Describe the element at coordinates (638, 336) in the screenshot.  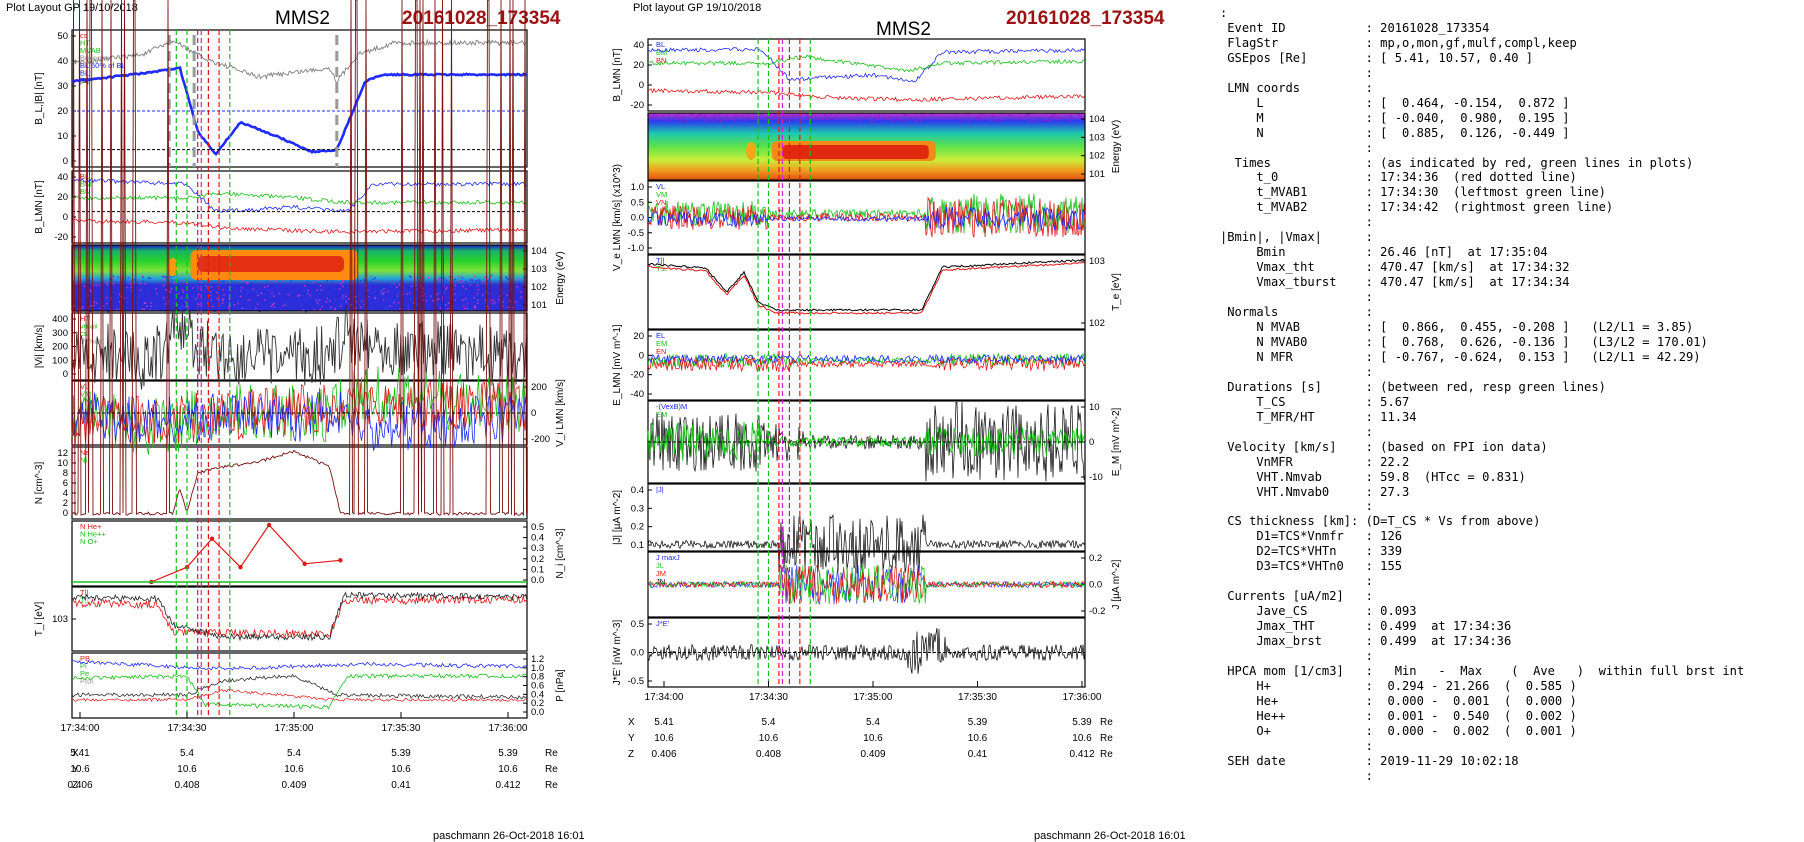
I see `y-tick-label: 20` at that location.